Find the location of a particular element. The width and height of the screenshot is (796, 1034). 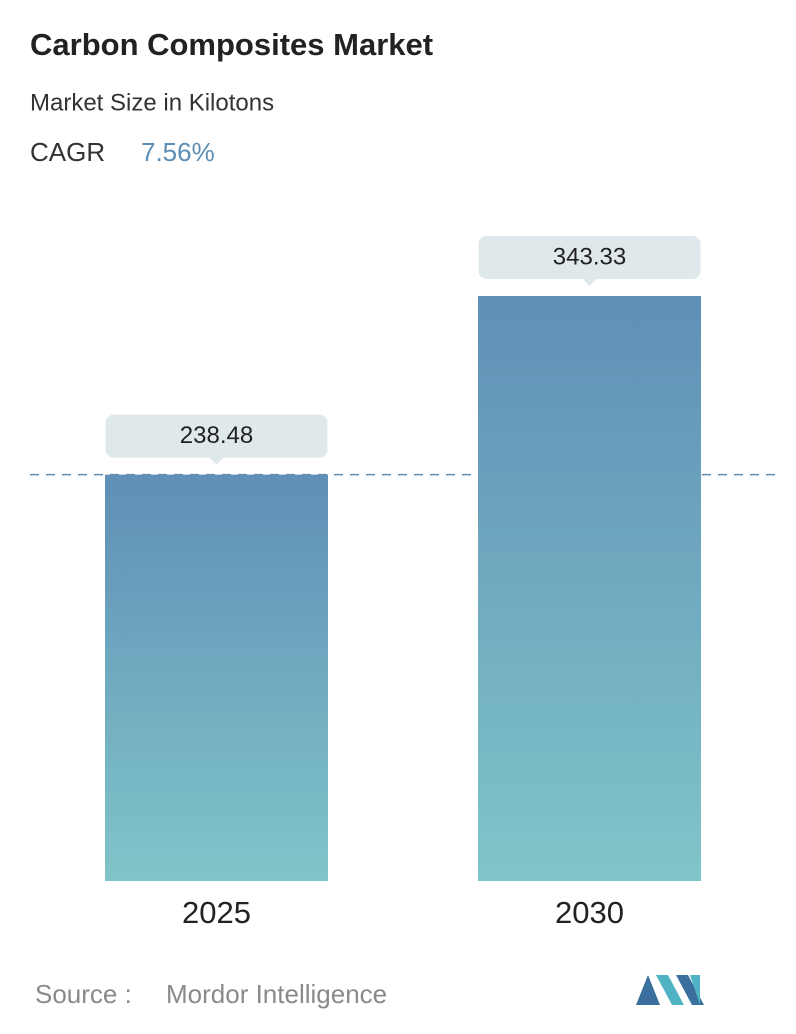

cagr-value: 7.56% is located at coordinates (178, 152).